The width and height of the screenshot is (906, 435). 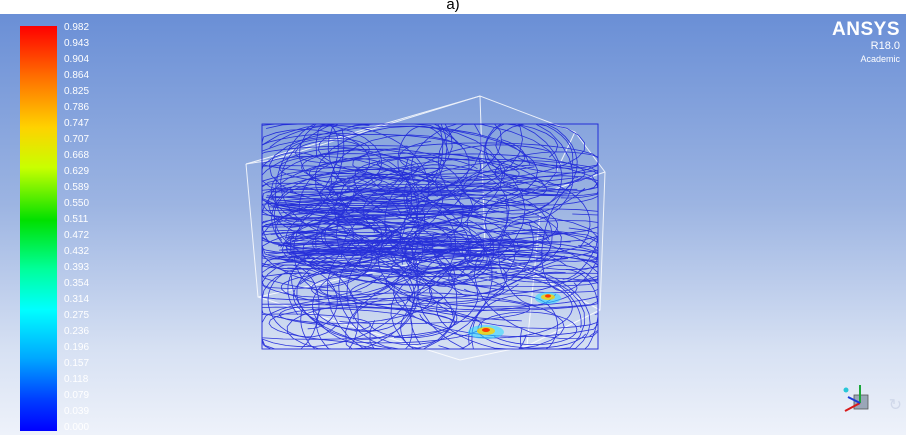 I want to click on legend-tick-label: 0.707, so click(x=77, y=139).